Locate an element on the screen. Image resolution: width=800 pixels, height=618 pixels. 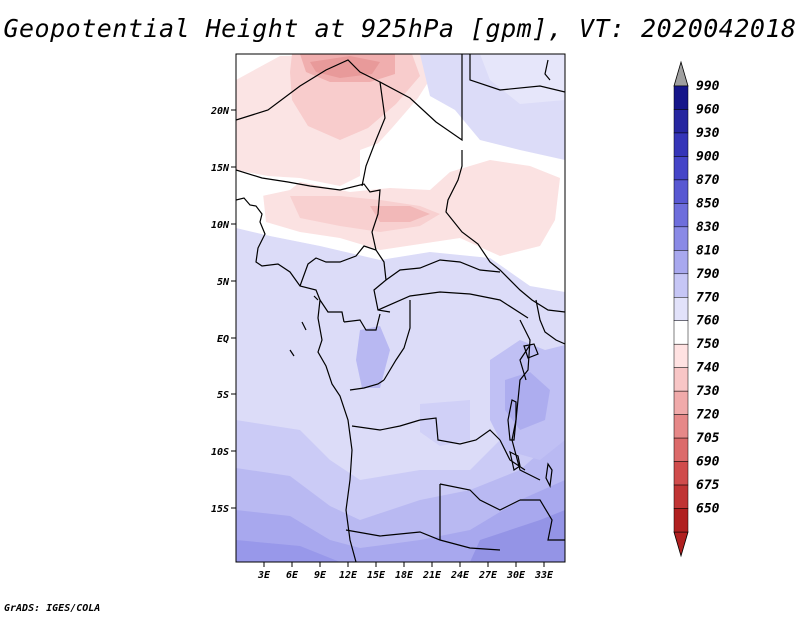
colorbar-label: 760 is located at coordinates (708, 321).